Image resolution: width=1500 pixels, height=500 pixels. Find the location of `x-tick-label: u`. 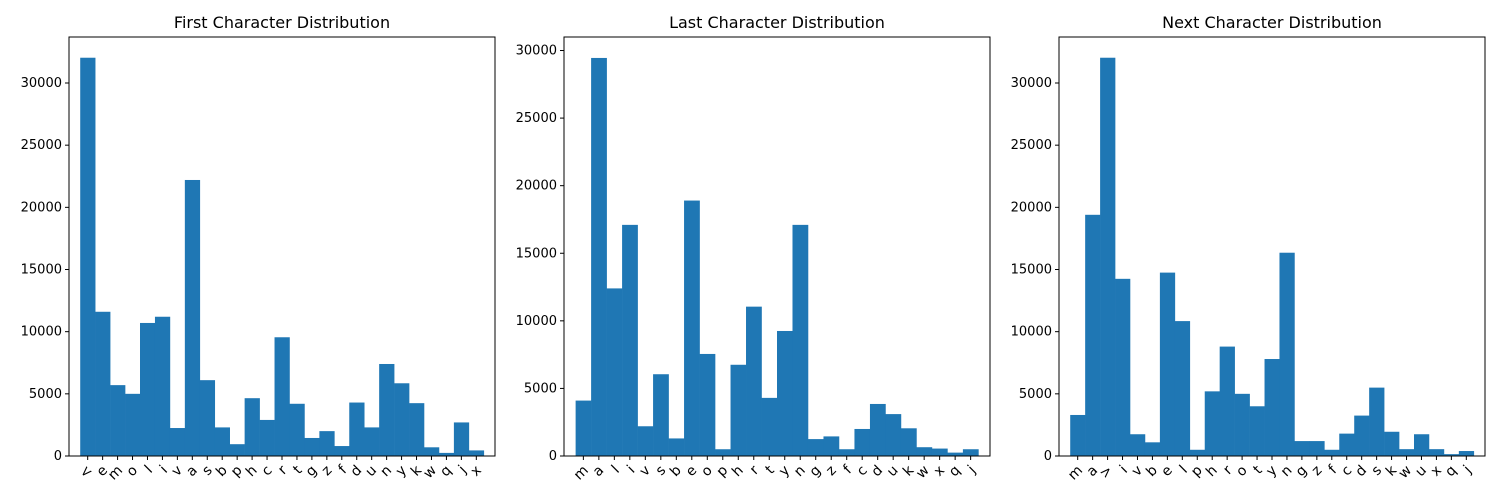

x-tick-label: u is located at coordinates (893, 472).